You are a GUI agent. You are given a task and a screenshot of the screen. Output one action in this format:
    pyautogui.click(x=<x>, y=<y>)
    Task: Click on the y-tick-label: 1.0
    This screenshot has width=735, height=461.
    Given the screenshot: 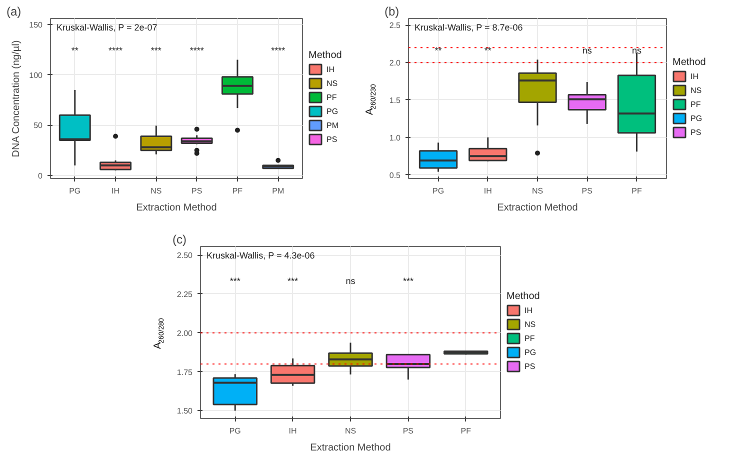 What is the action you would take?
    pyautogui.click(x=395, y=137)
    